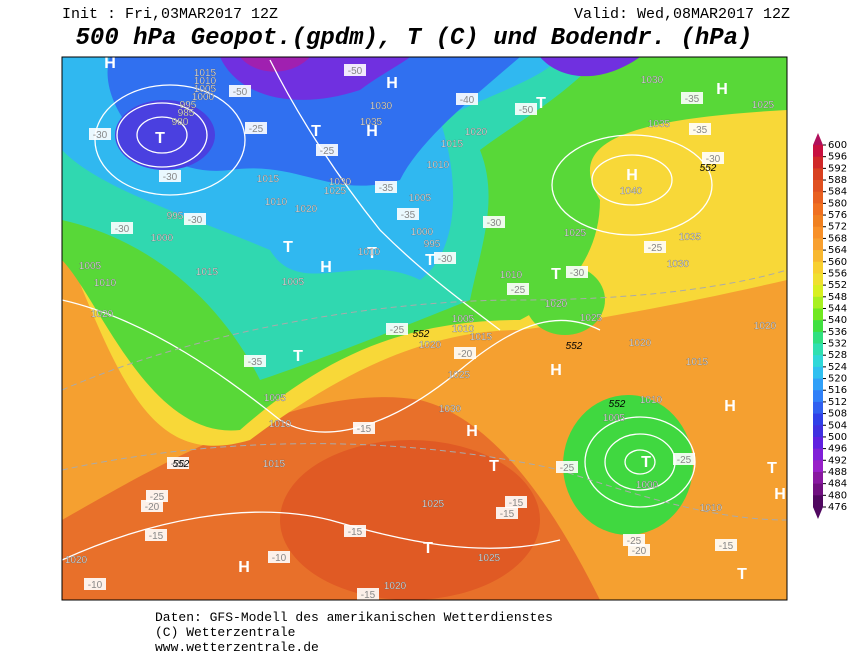 The image size is (850, 657). Describe the element at coordinates (837, 180) in the screenshot. I see `colorbar-label: 588` at that location.